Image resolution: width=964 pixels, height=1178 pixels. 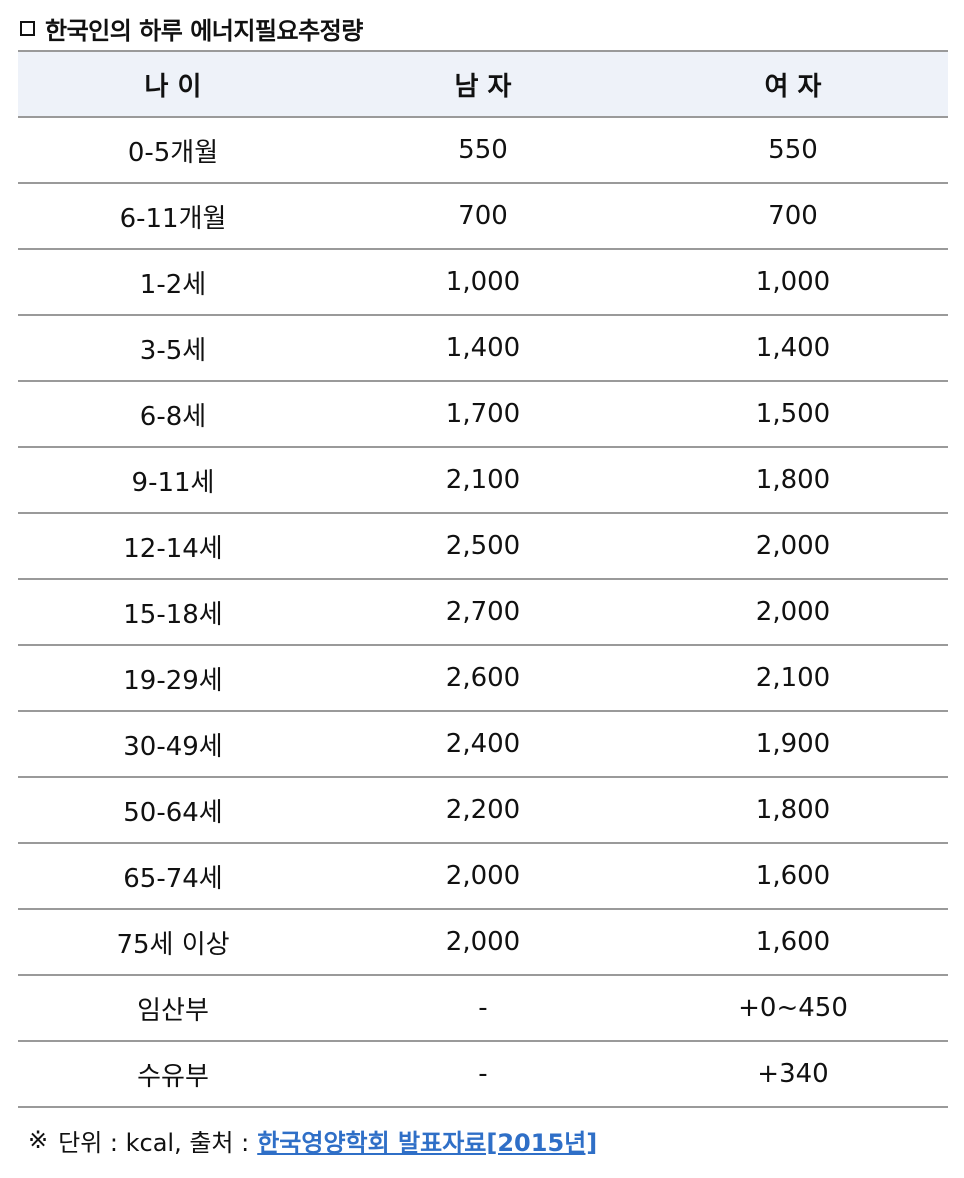 I want to click on cell-age: 임산부, so click(x=173, y=1008).